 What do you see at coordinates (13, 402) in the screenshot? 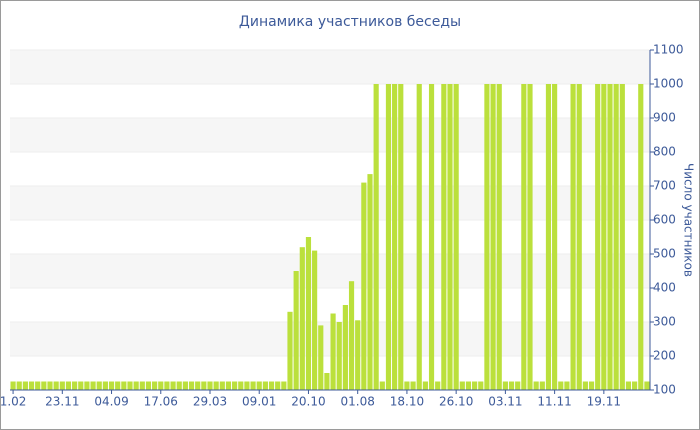
I see `x-tick-label: 1.02` at bounding box center [13, 402].